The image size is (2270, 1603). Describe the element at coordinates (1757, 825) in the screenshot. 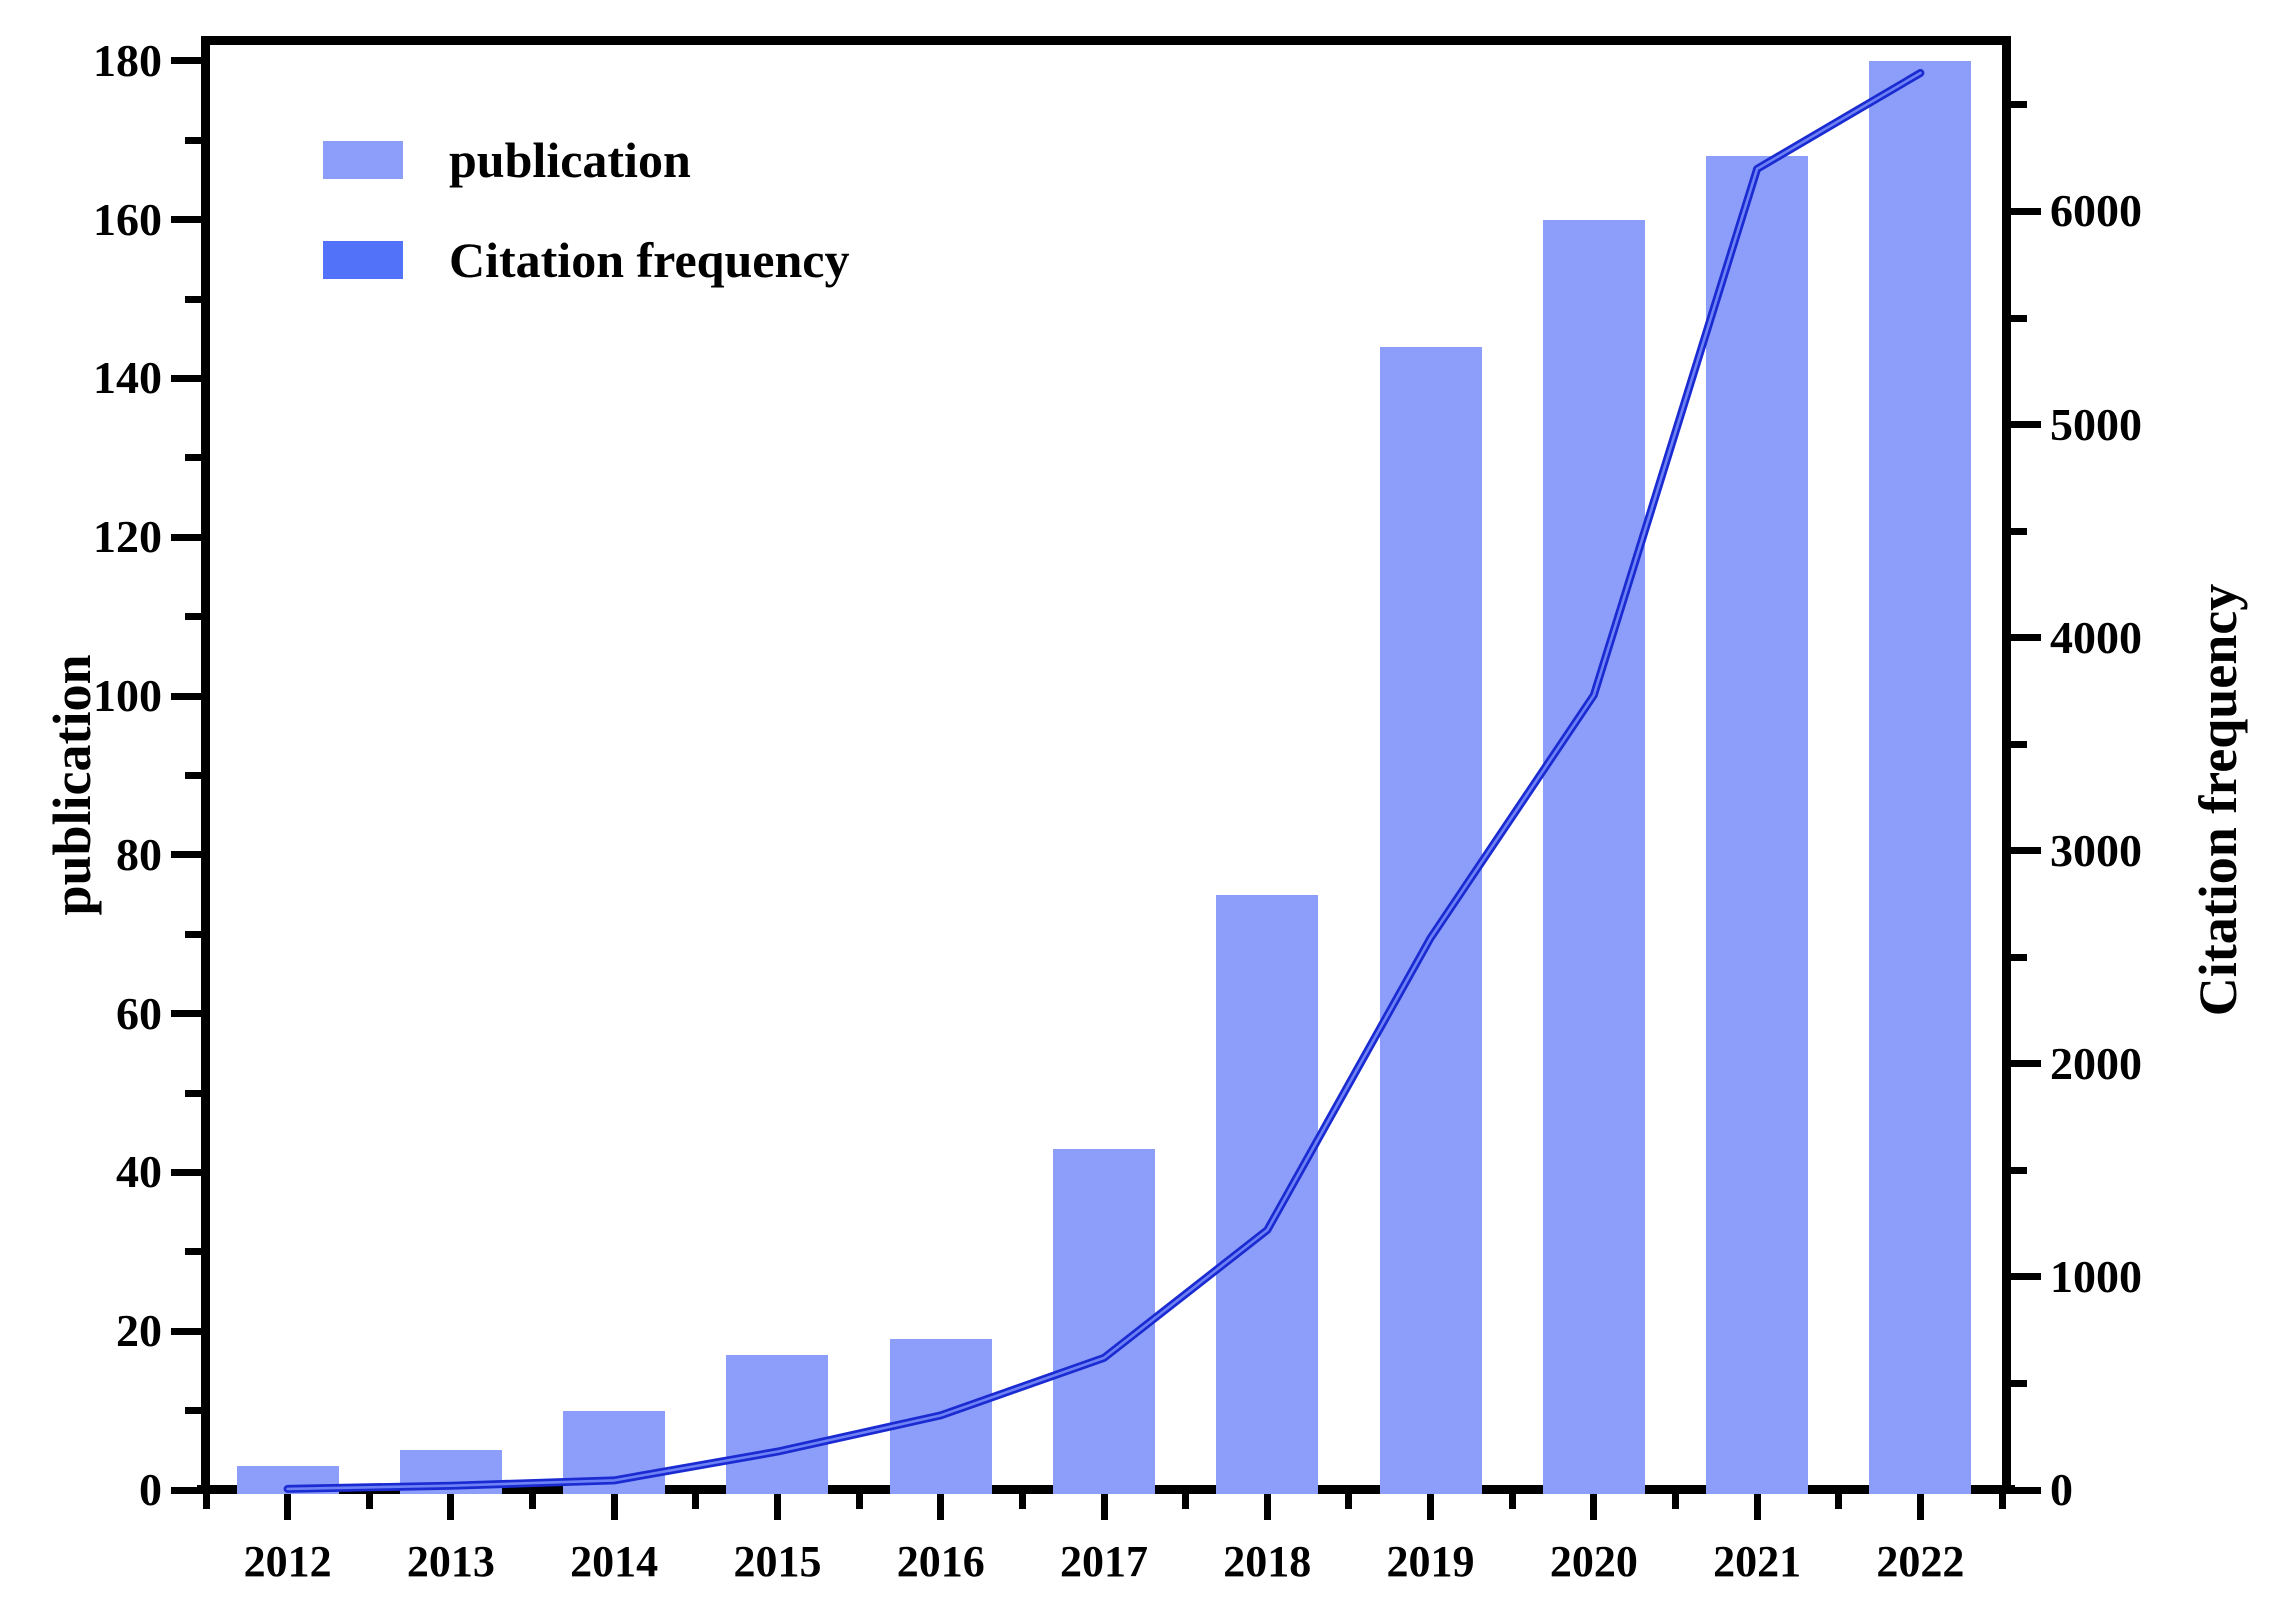

I see `publication-bar-2021` at that location.